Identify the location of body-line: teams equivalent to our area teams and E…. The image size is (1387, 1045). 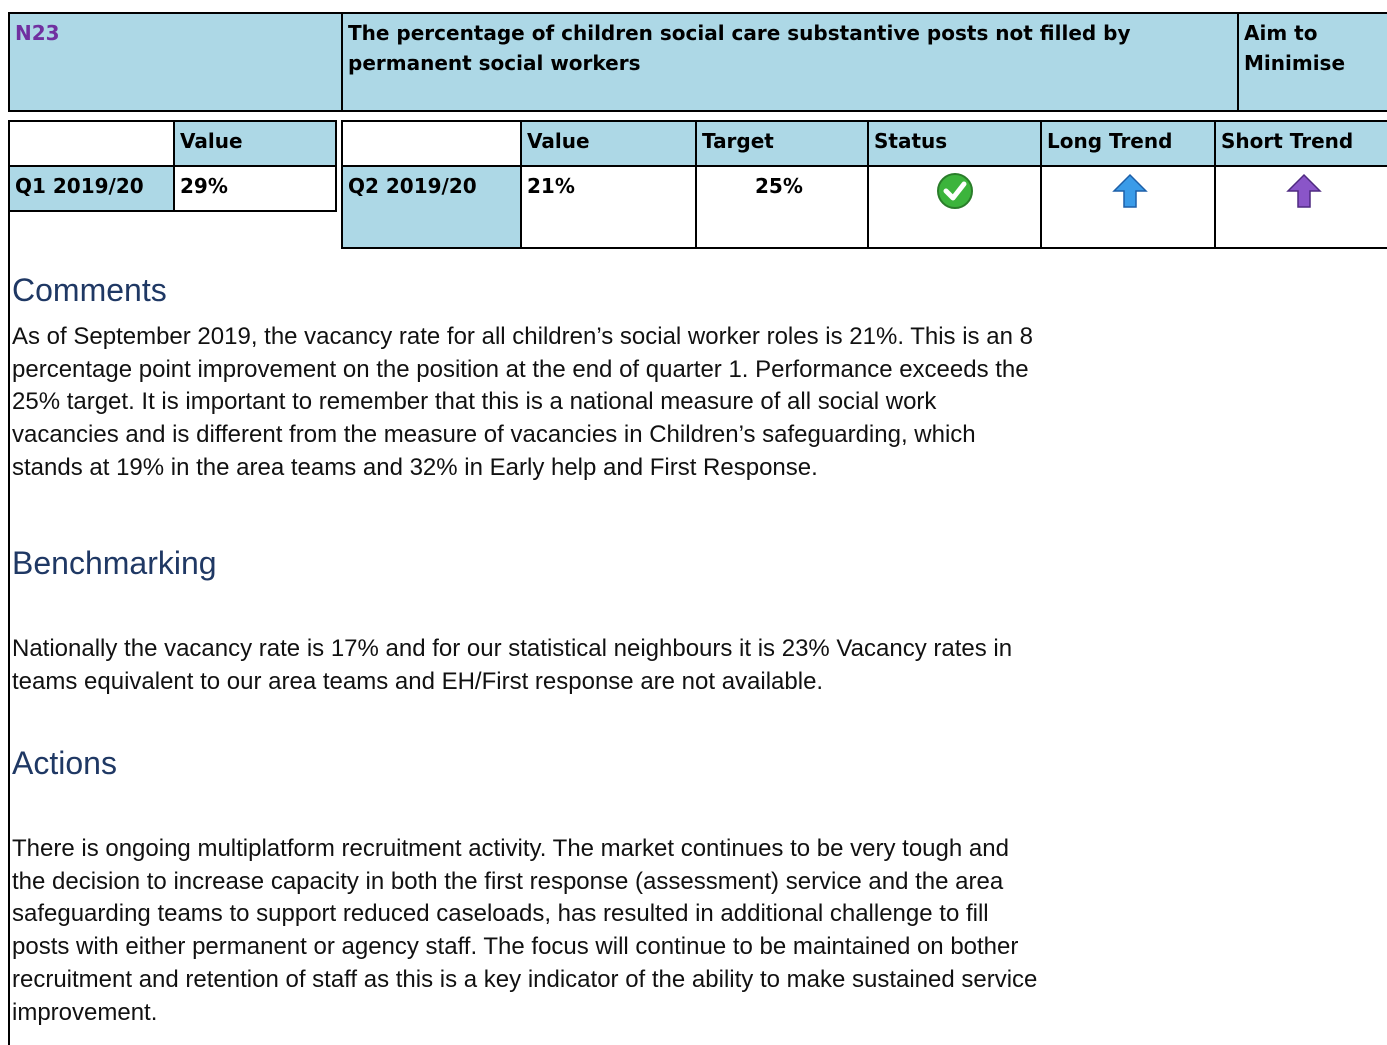
(418, 681).